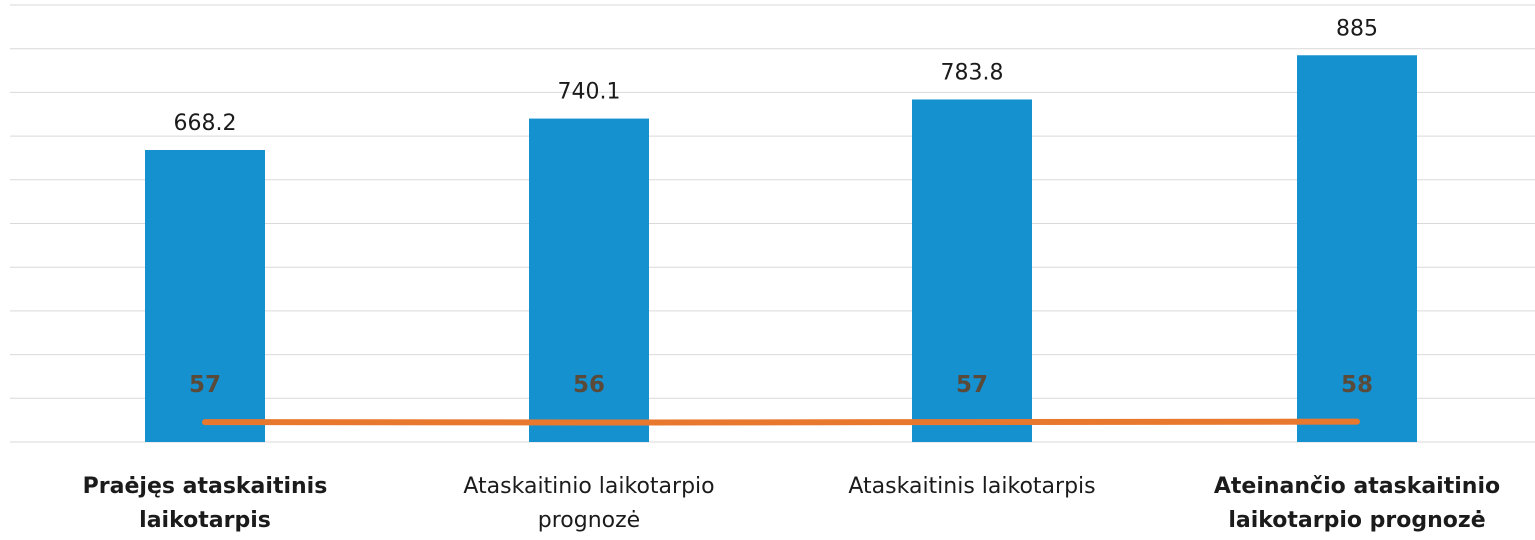 The image size is (1535, 540). Describe the element at coordinates (781, 385) in the screenshot. I see `line-value-labels: 57 56 57 58` at that location.